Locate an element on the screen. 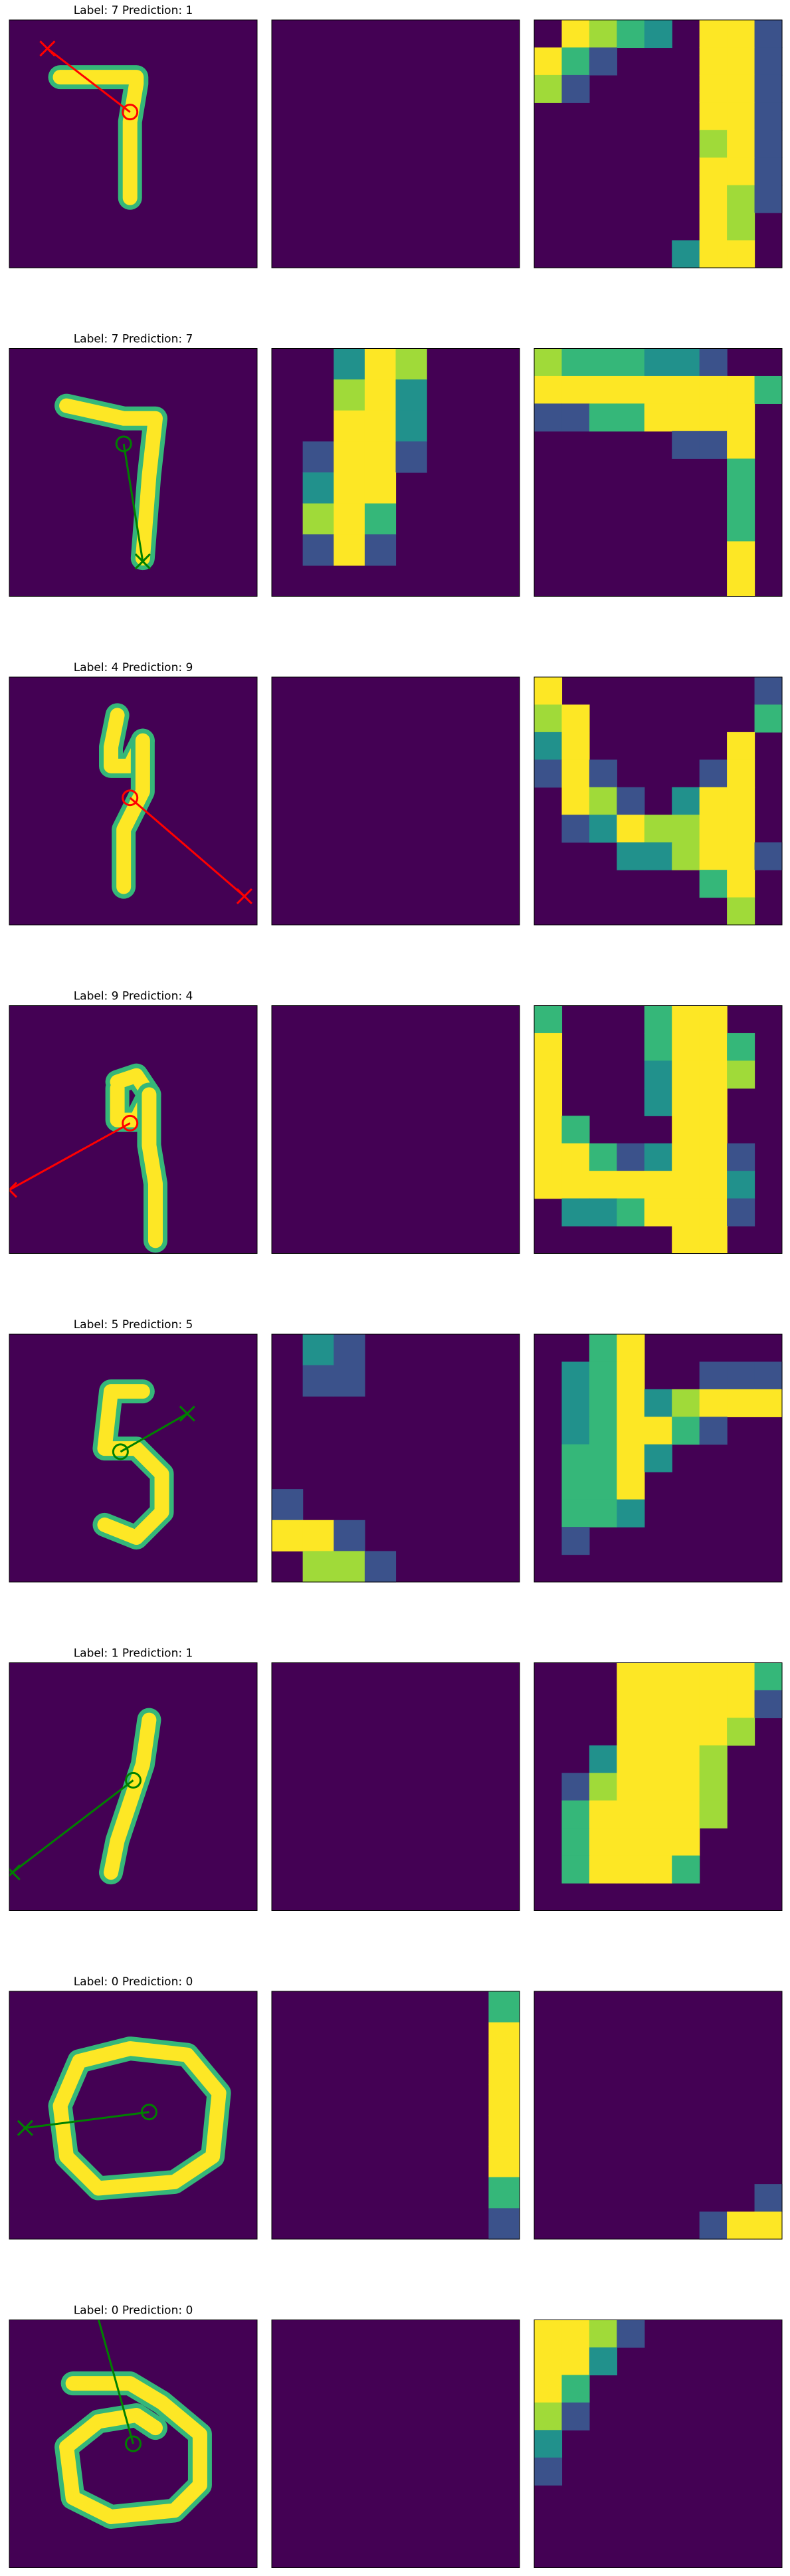 The width and height of the screenshot is (790, 2576). digit-stroke is located at coordinates (98, 137).